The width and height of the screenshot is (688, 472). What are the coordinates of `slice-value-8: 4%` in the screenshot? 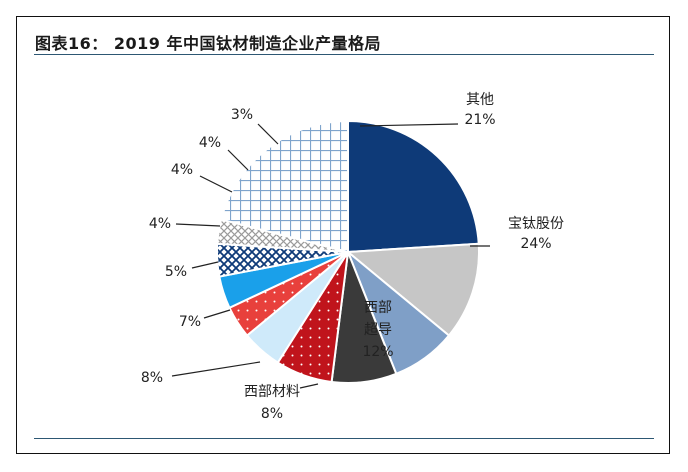 It's located at (210, 143).